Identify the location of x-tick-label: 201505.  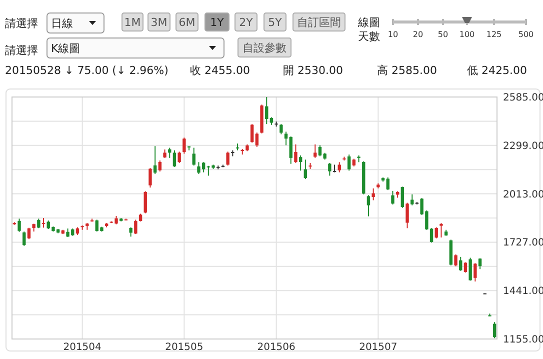
(184, 347).